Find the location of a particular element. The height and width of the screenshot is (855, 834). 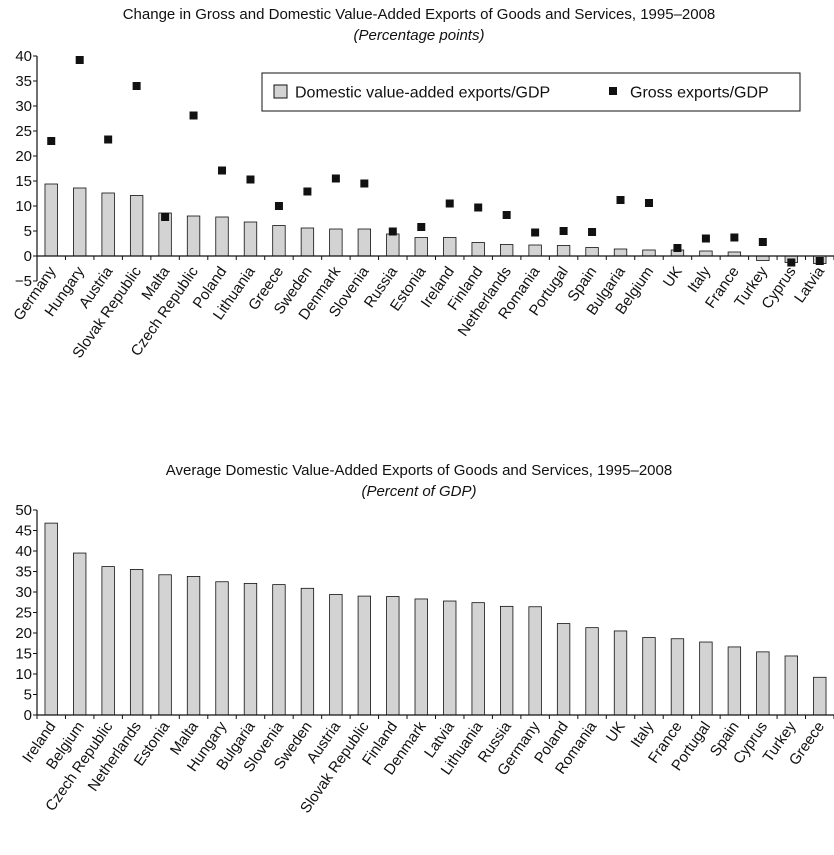

marker-ireland is located at coordinates (449, 203).